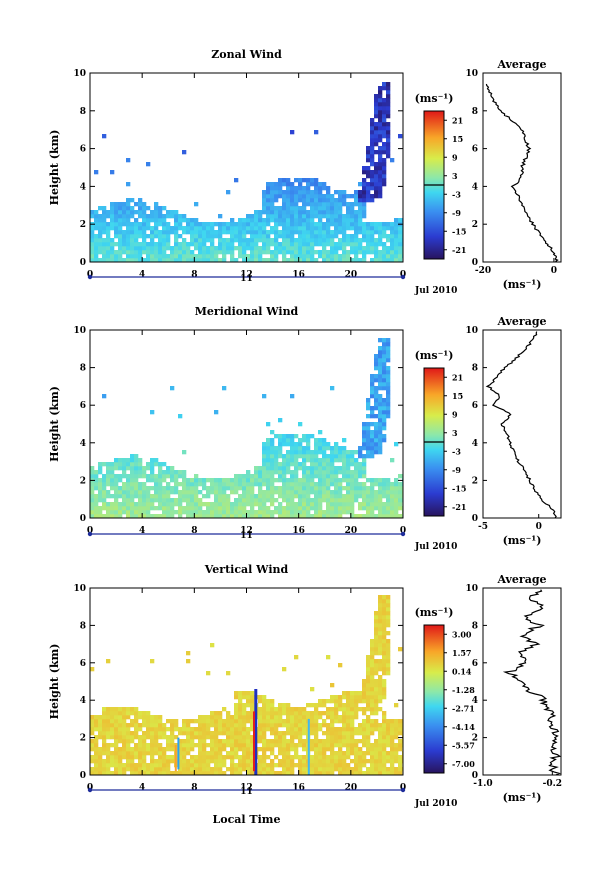  I want to click on colorbar-unit: (ms⁻¹), so click(434, 355).